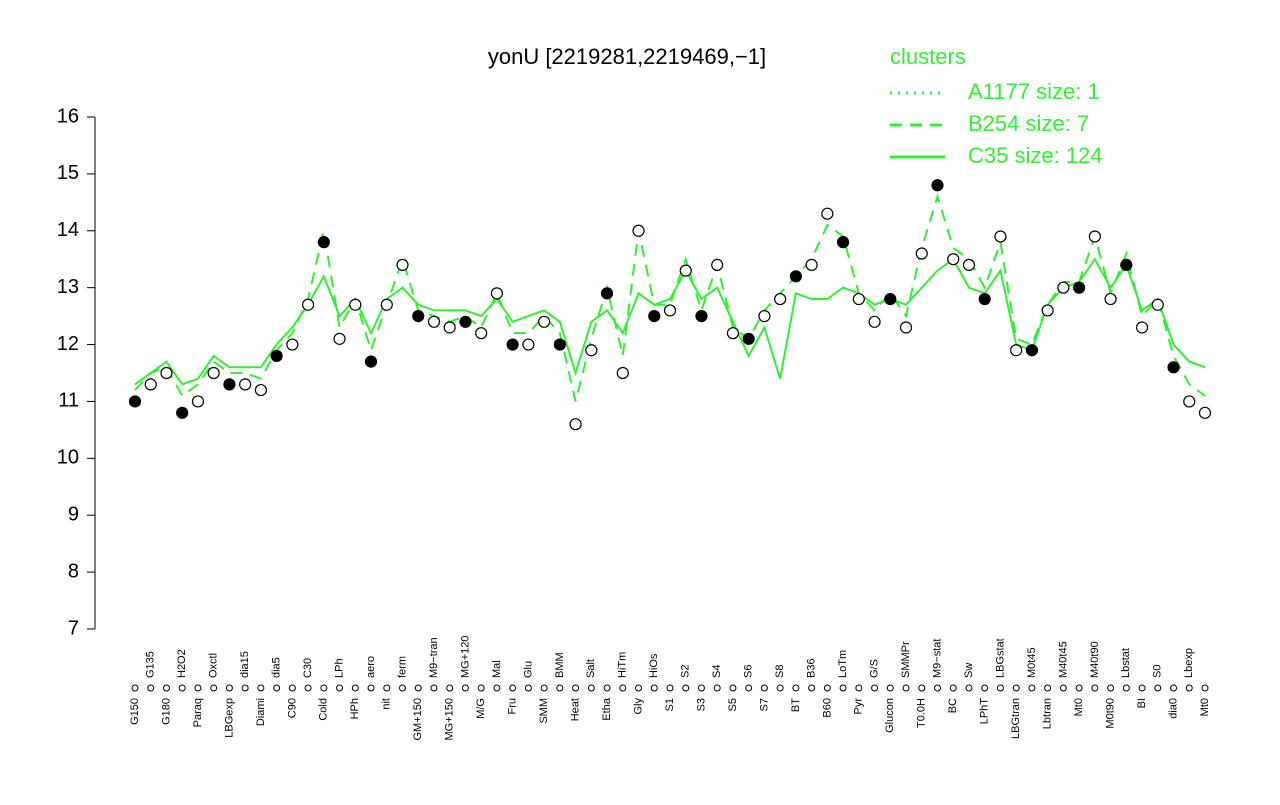 Image resolution: width=1280 pixels, height=805 pixels. Describe the element at coordinates (497, 669) in the screenshot. I see `x-tick-label: Mal` at that location.